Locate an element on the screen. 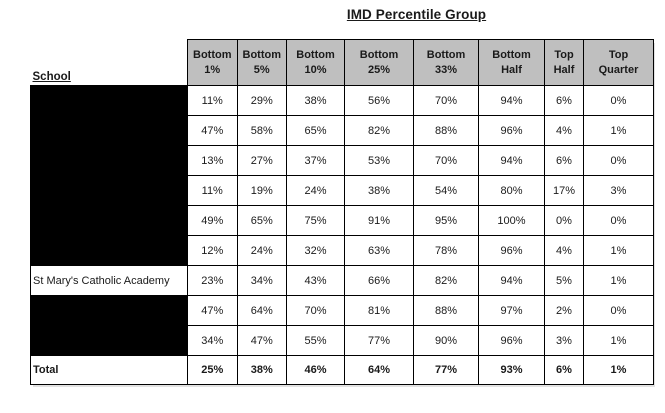 This screenshot has height=413, width=665. column-header-bottom-1pct: Bottom 1% is located at coordinates (212, 62).